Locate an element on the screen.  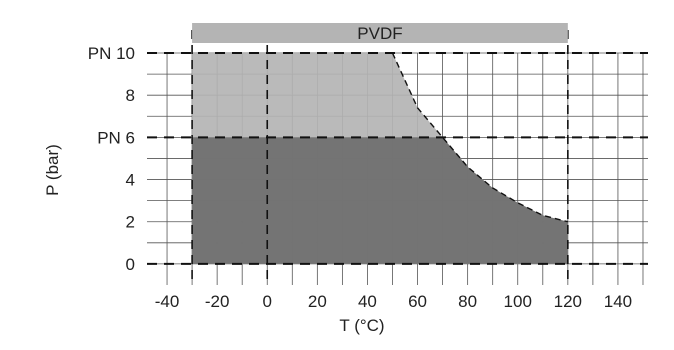
x-tick-label: 0 is located at coordinates (267, 301).